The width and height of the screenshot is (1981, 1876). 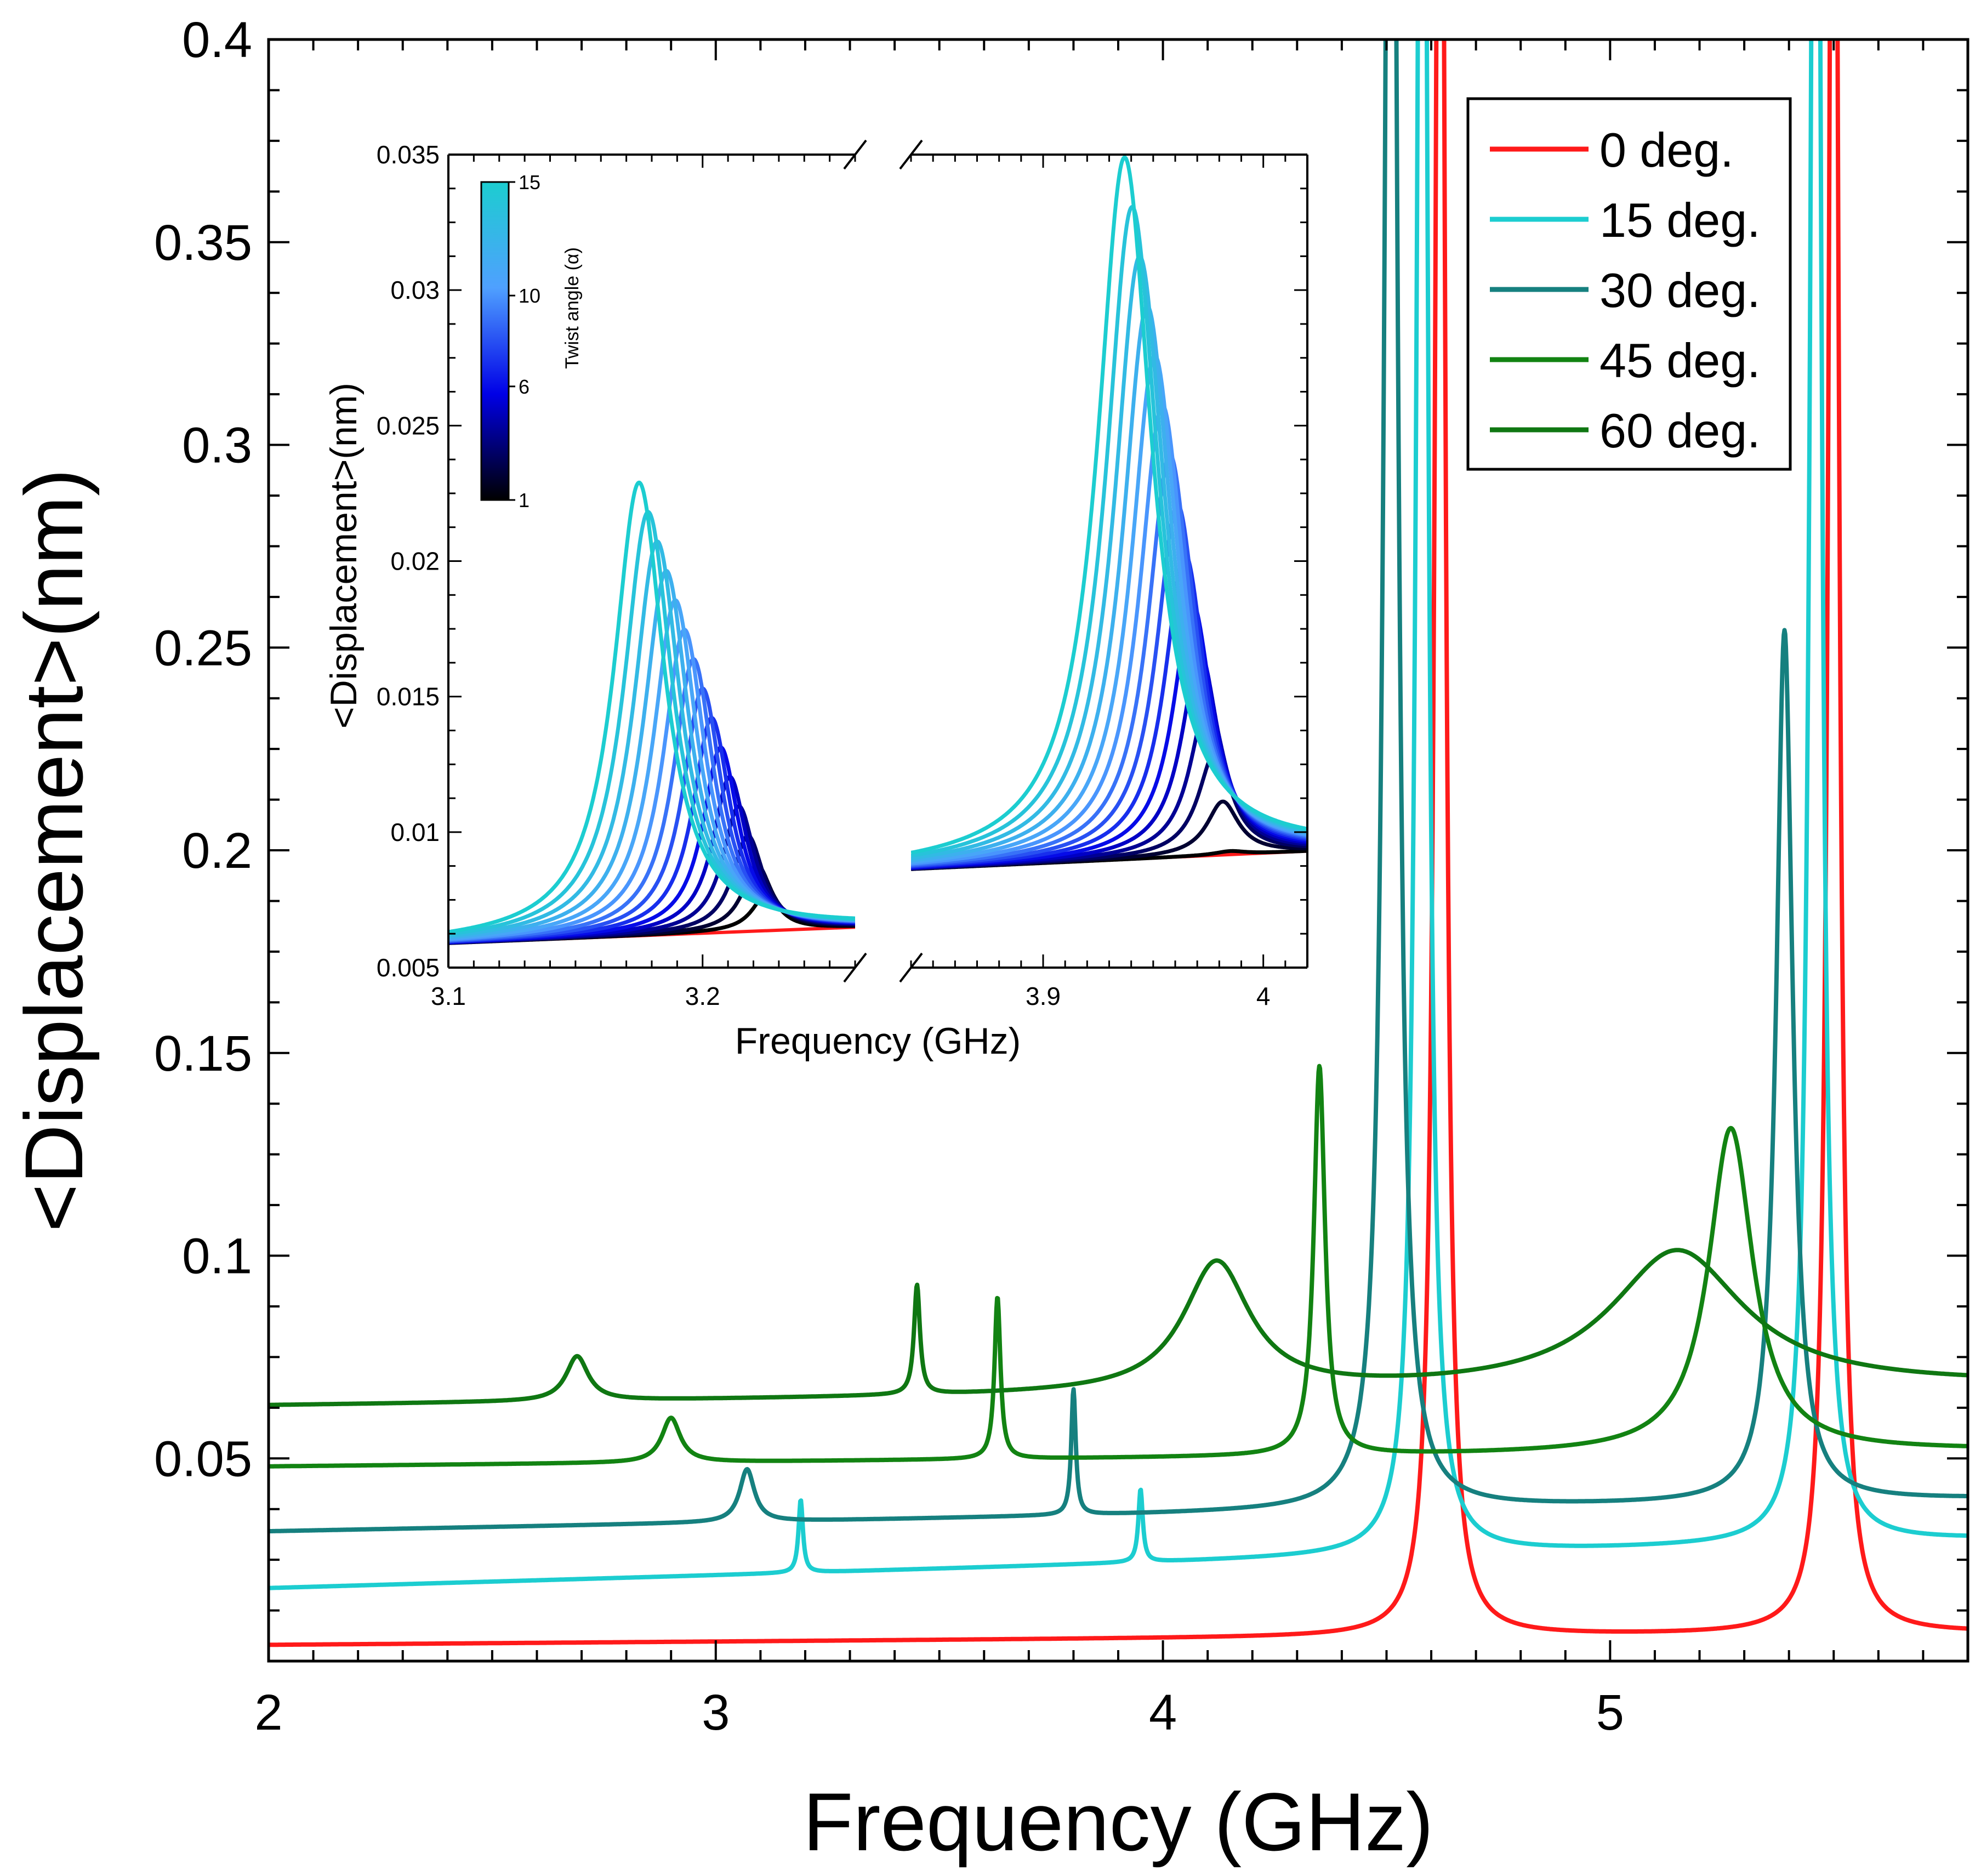 What do you see at coordinates (572, 308) in the screenshot?
I see `colorbar-label: Twist angle (α)` at bounding box center [572, 308].